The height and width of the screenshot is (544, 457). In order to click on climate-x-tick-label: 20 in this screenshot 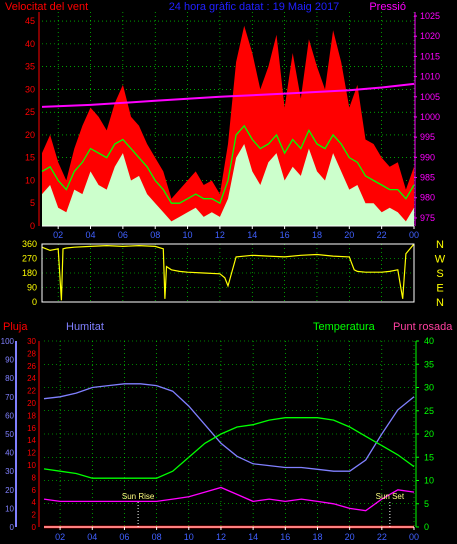, I will do `click(350, 537)`.